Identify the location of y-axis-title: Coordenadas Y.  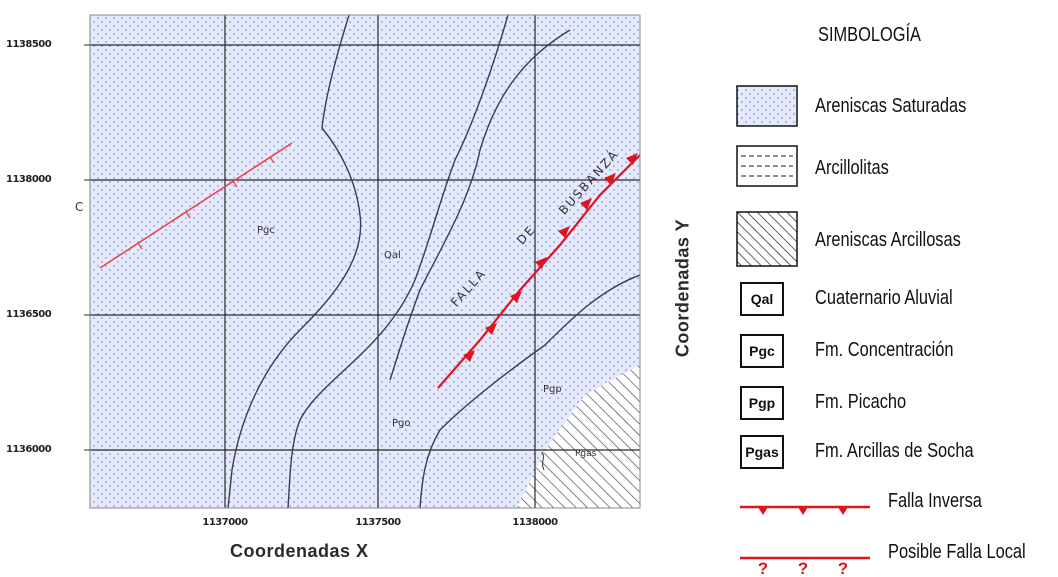
(682, 288).